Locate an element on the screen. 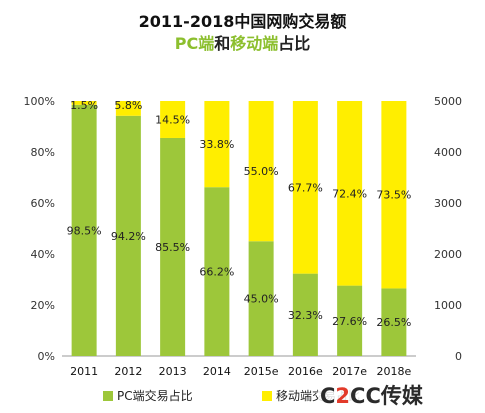 This screenshot has height=413, width=485. bar-mobile-2013 is located at coordinates (173, 119).